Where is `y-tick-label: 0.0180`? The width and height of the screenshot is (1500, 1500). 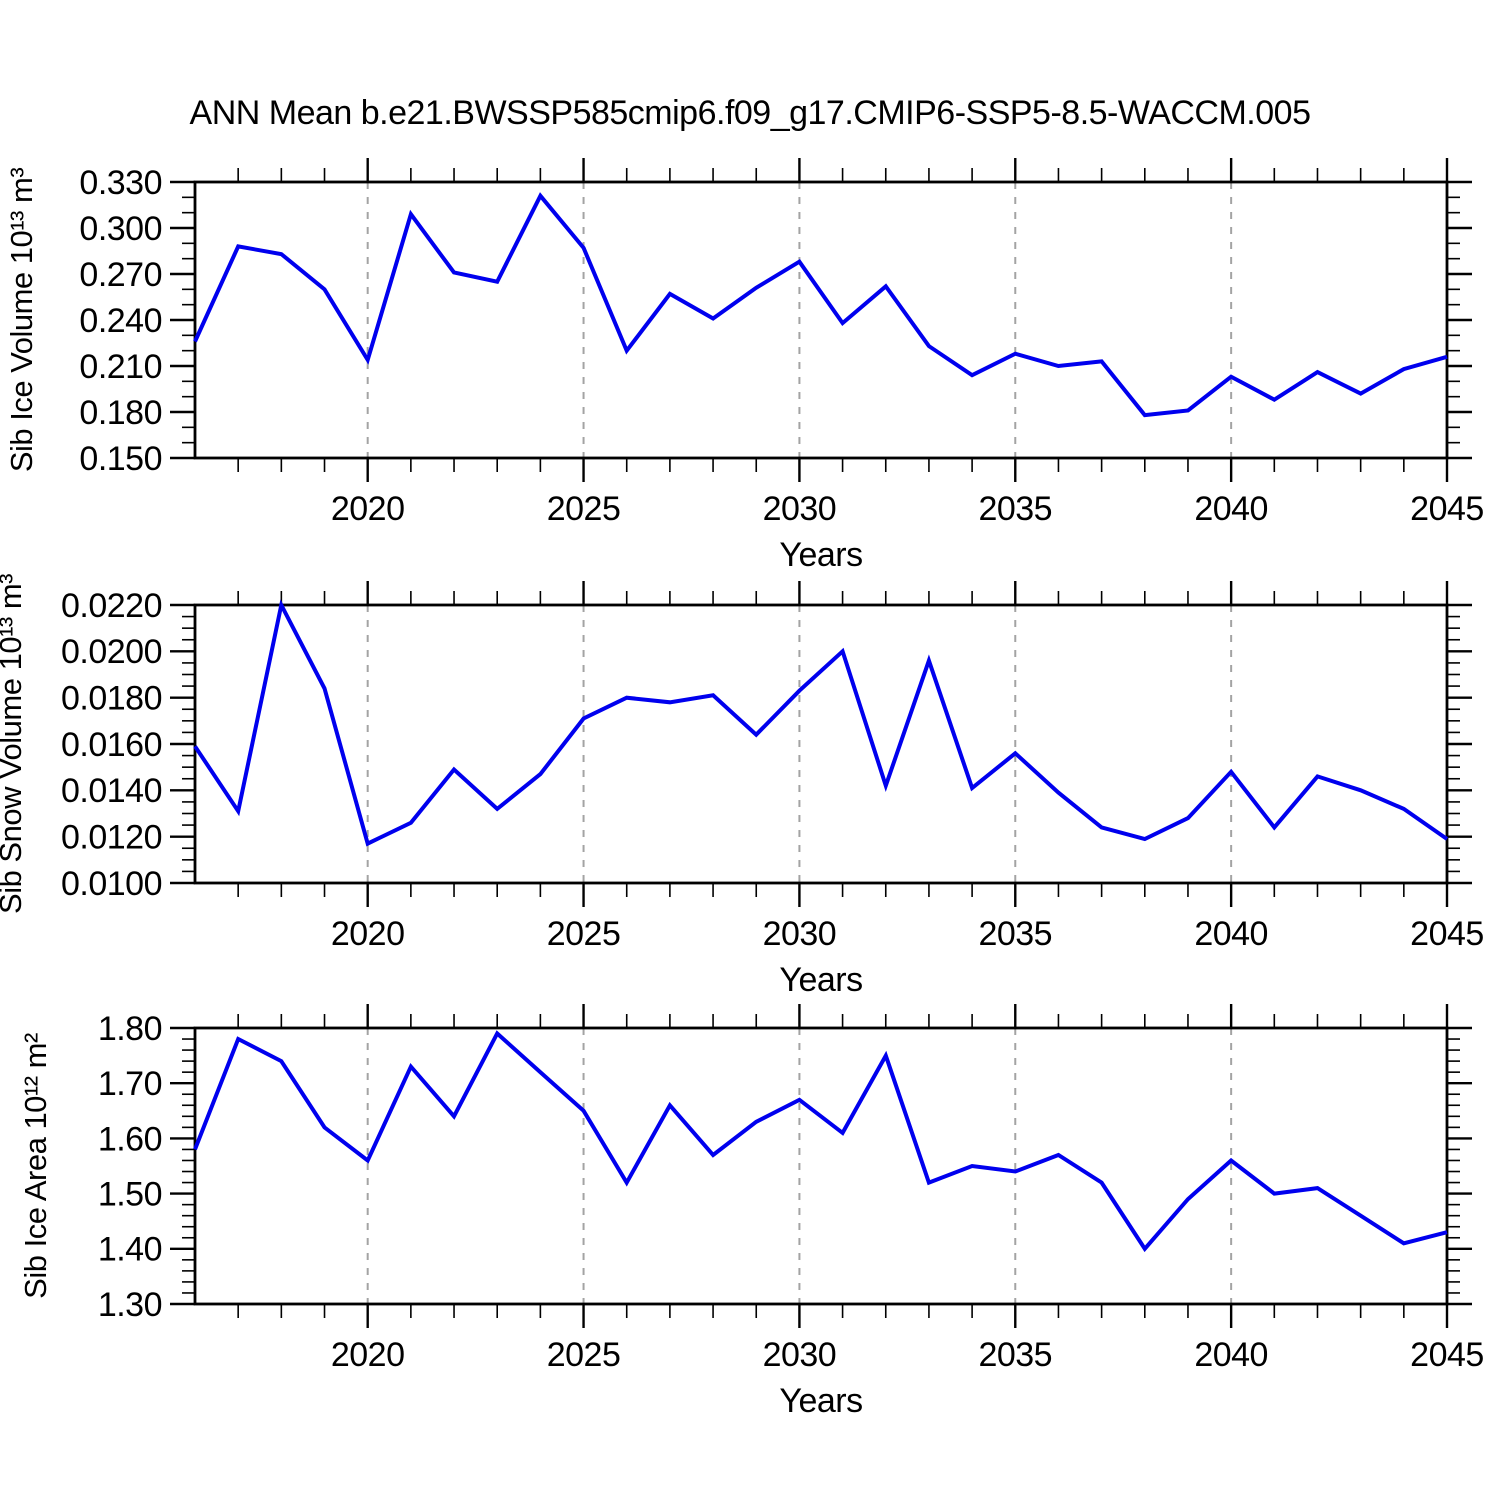
y-tick-label: 0.0180 is located at coordinates (111, 699).